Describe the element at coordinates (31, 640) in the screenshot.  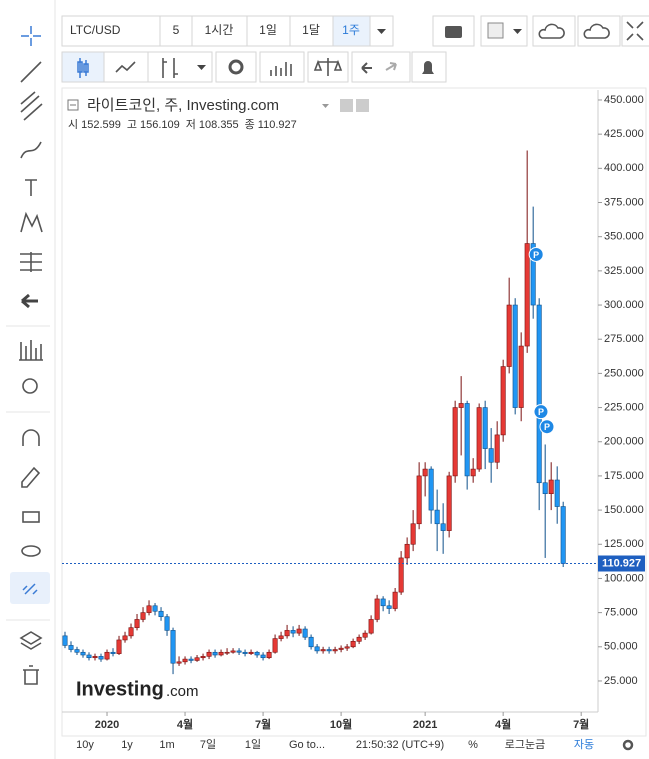
I see `layers-tool` at that location.